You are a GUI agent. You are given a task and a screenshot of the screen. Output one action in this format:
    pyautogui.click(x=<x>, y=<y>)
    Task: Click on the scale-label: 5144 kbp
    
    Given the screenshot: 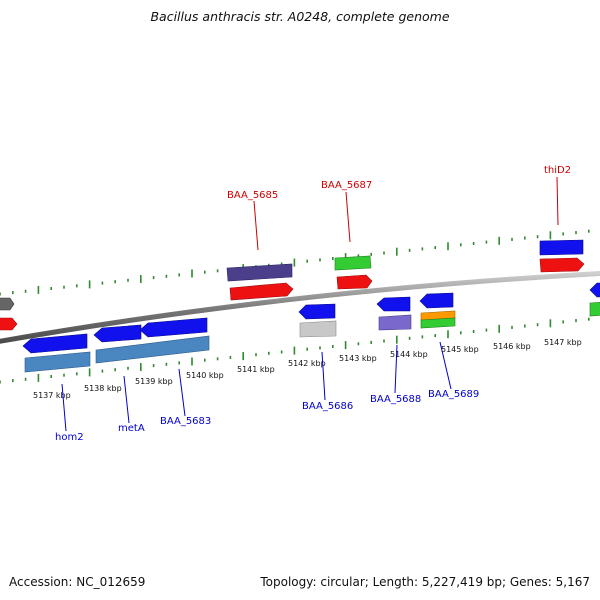 What is the action you would take?
    pyautogui.click(x=409, y=354)
    